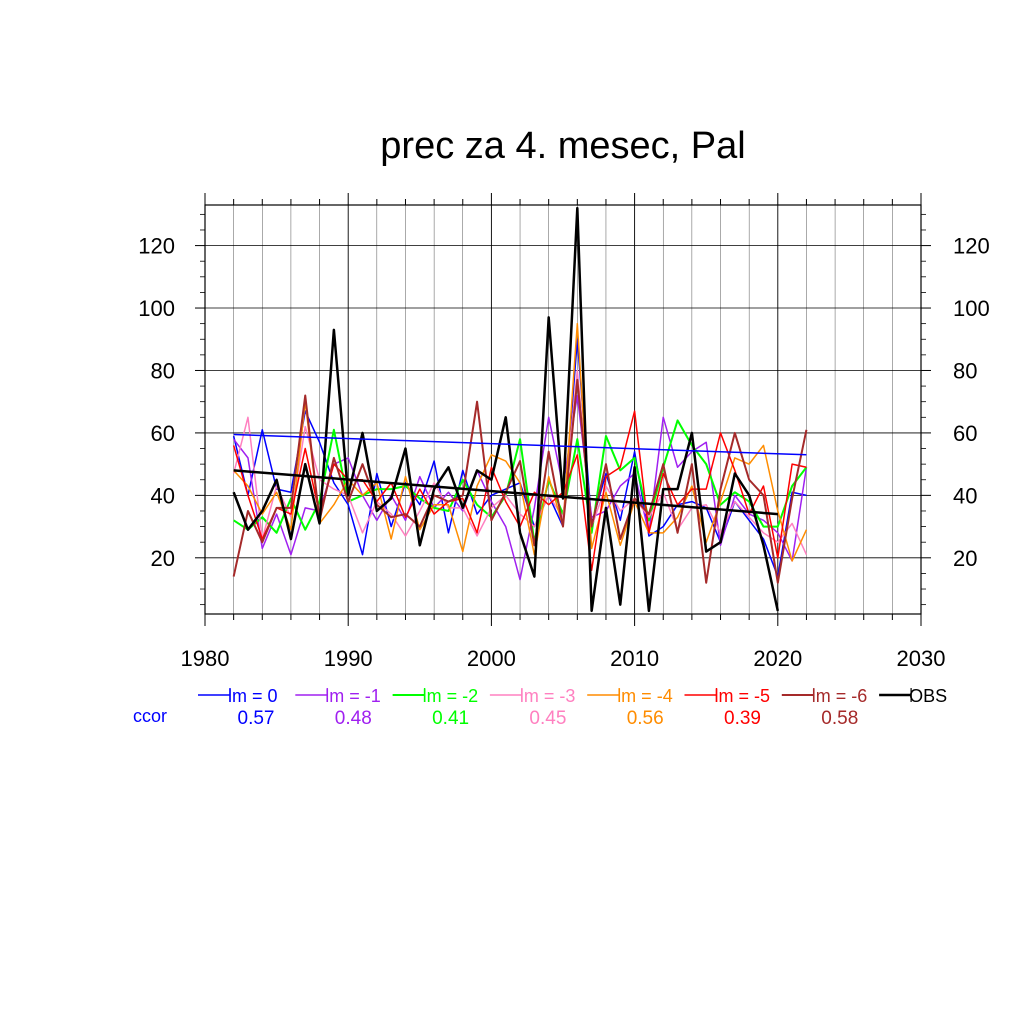  I want to click on y-tick-label-left: 80, so click(163, 370).